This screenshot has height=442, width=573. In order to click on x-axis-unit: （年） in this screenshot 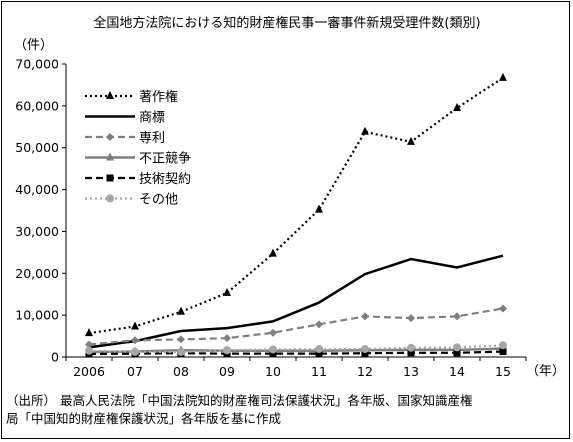, I will do `click(545, 371)`.